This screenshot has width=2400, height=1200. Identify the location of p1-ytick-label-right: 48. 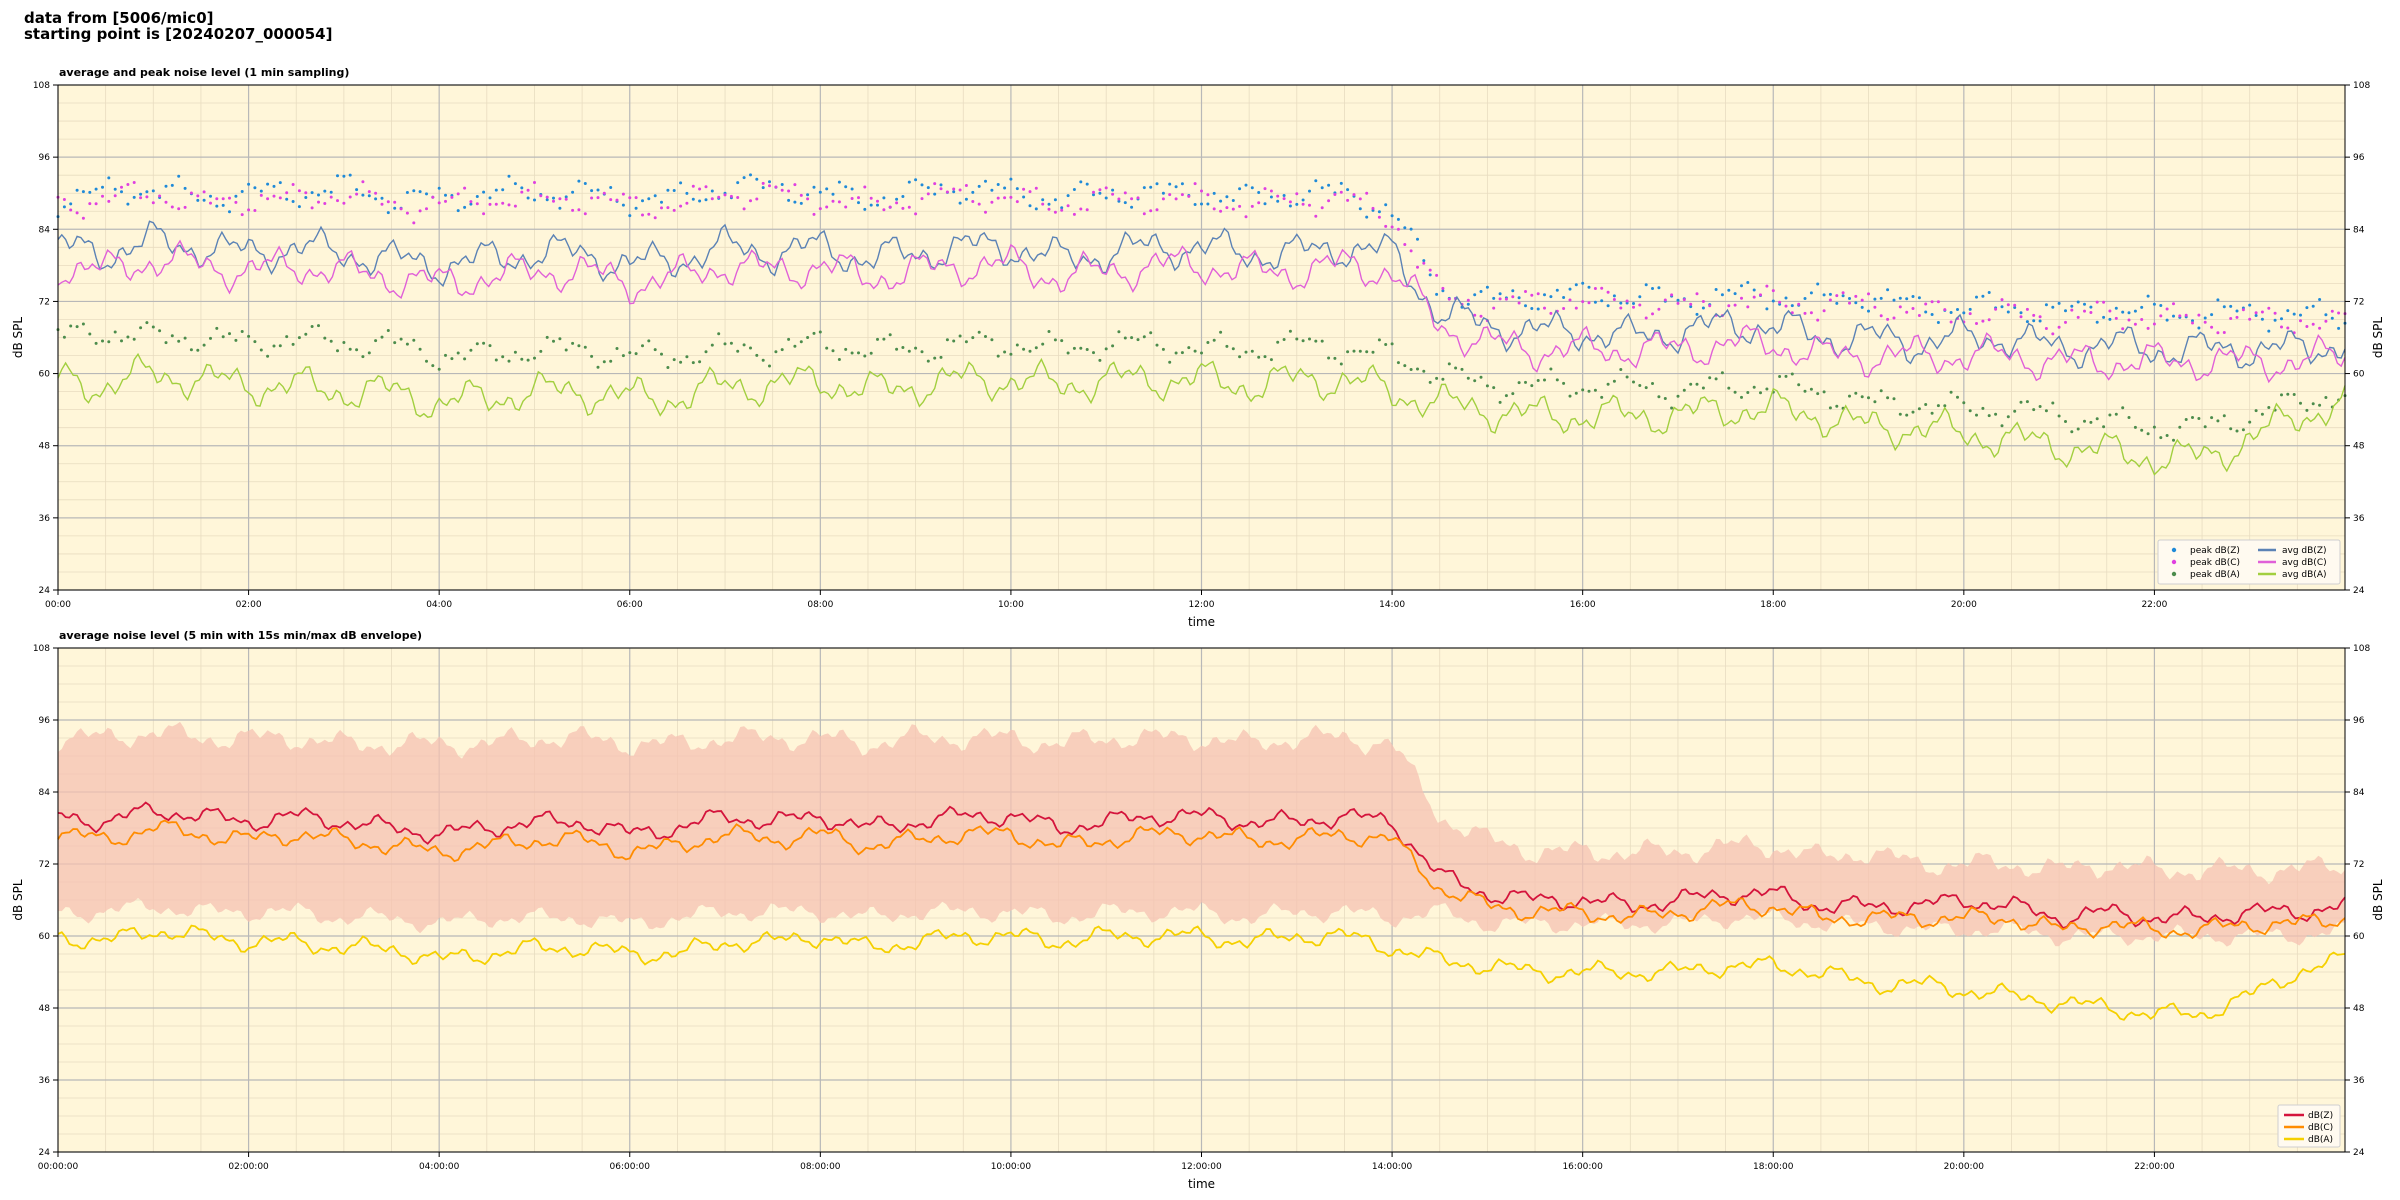
(2359, 447).